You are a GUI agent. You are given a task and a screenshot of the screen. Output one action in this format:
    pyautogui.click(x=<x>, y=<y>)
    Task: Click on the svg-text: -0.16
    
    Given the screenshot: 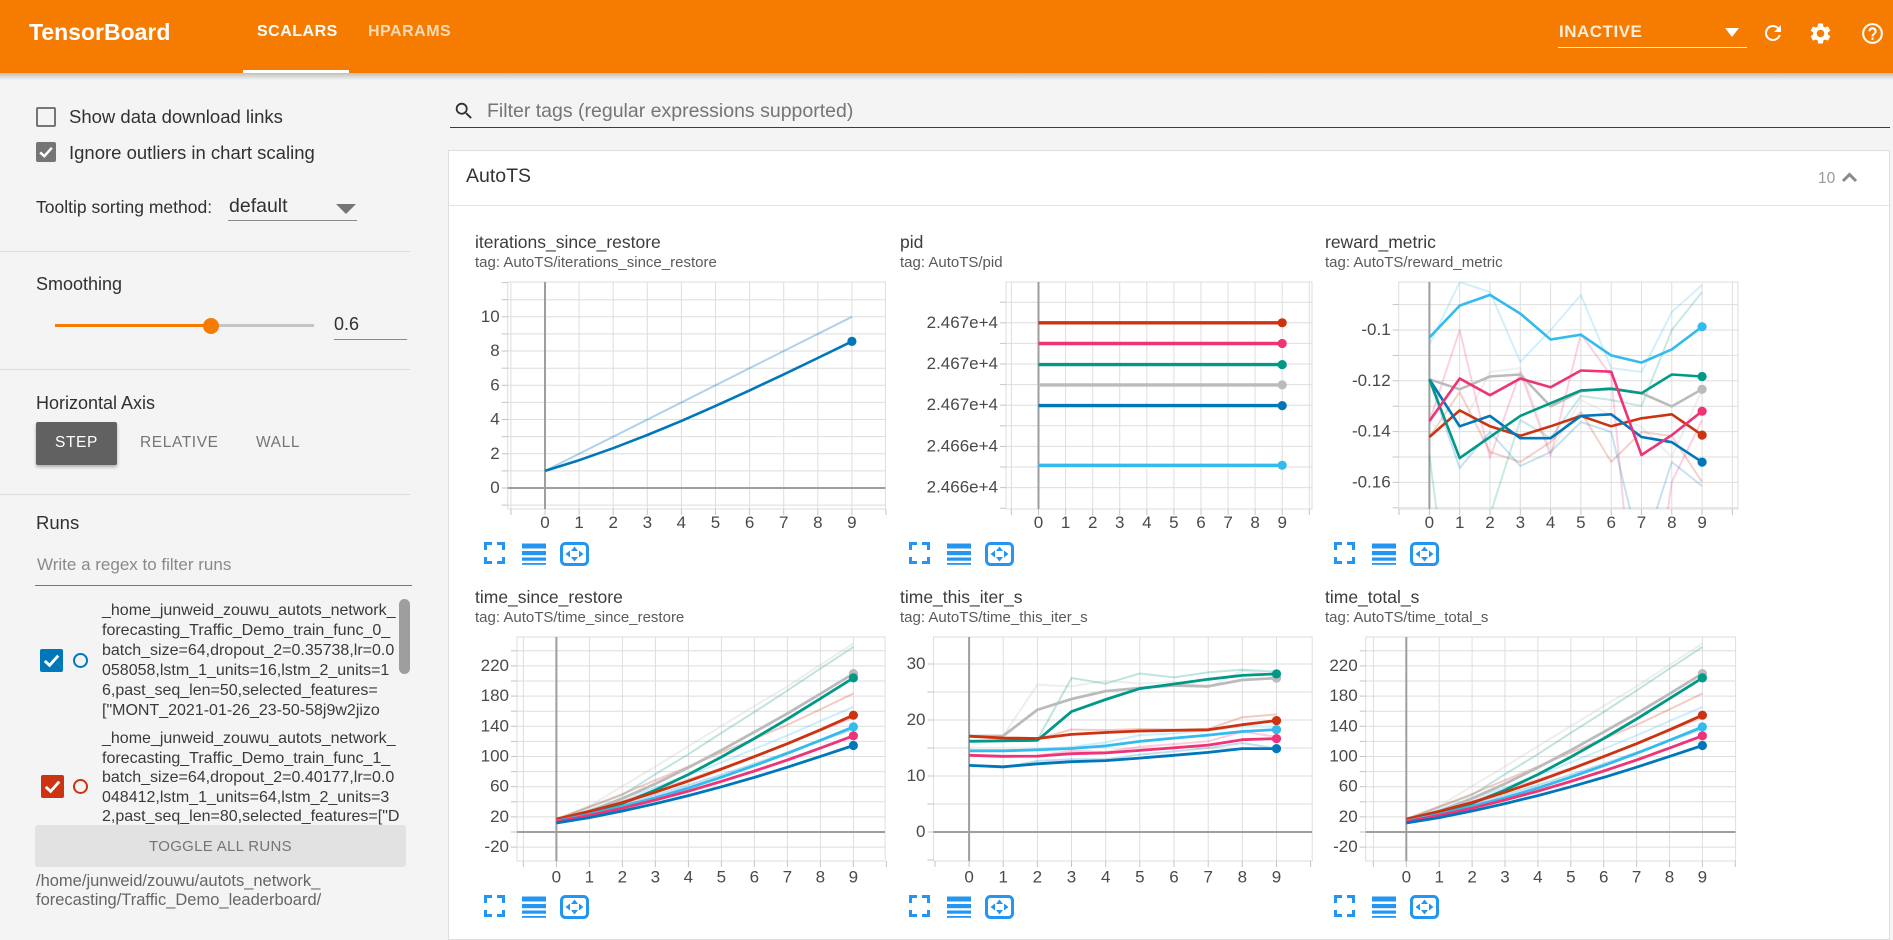 What is the action you would take?
    pyautogui.click(x=1371, y=481)
    